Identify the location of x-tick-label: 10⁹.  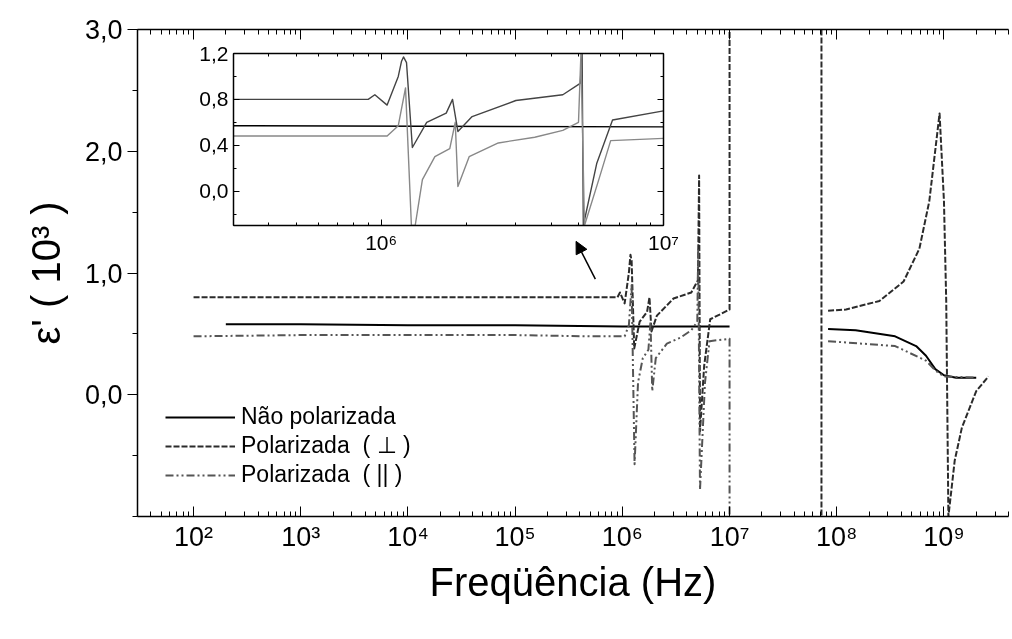
(944, 536).